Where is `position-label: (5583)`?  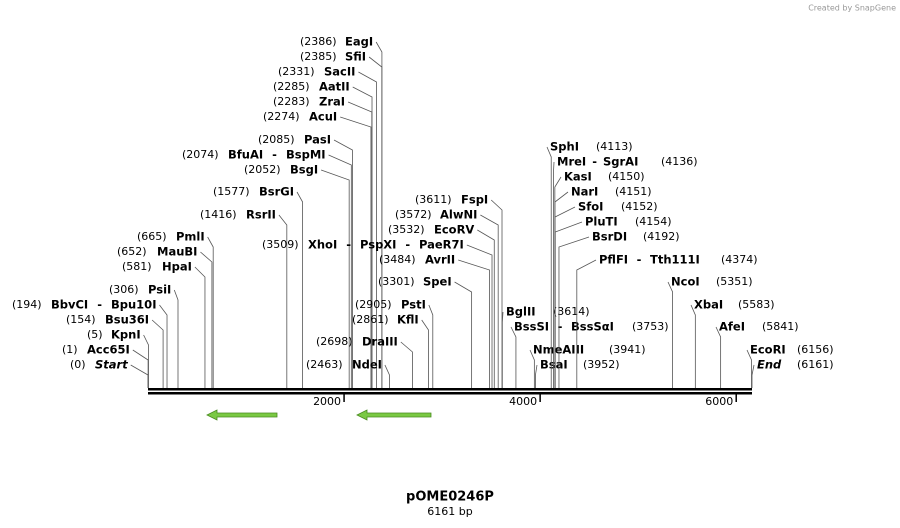
position-label: (5583) is located at coordinates (756, 304).